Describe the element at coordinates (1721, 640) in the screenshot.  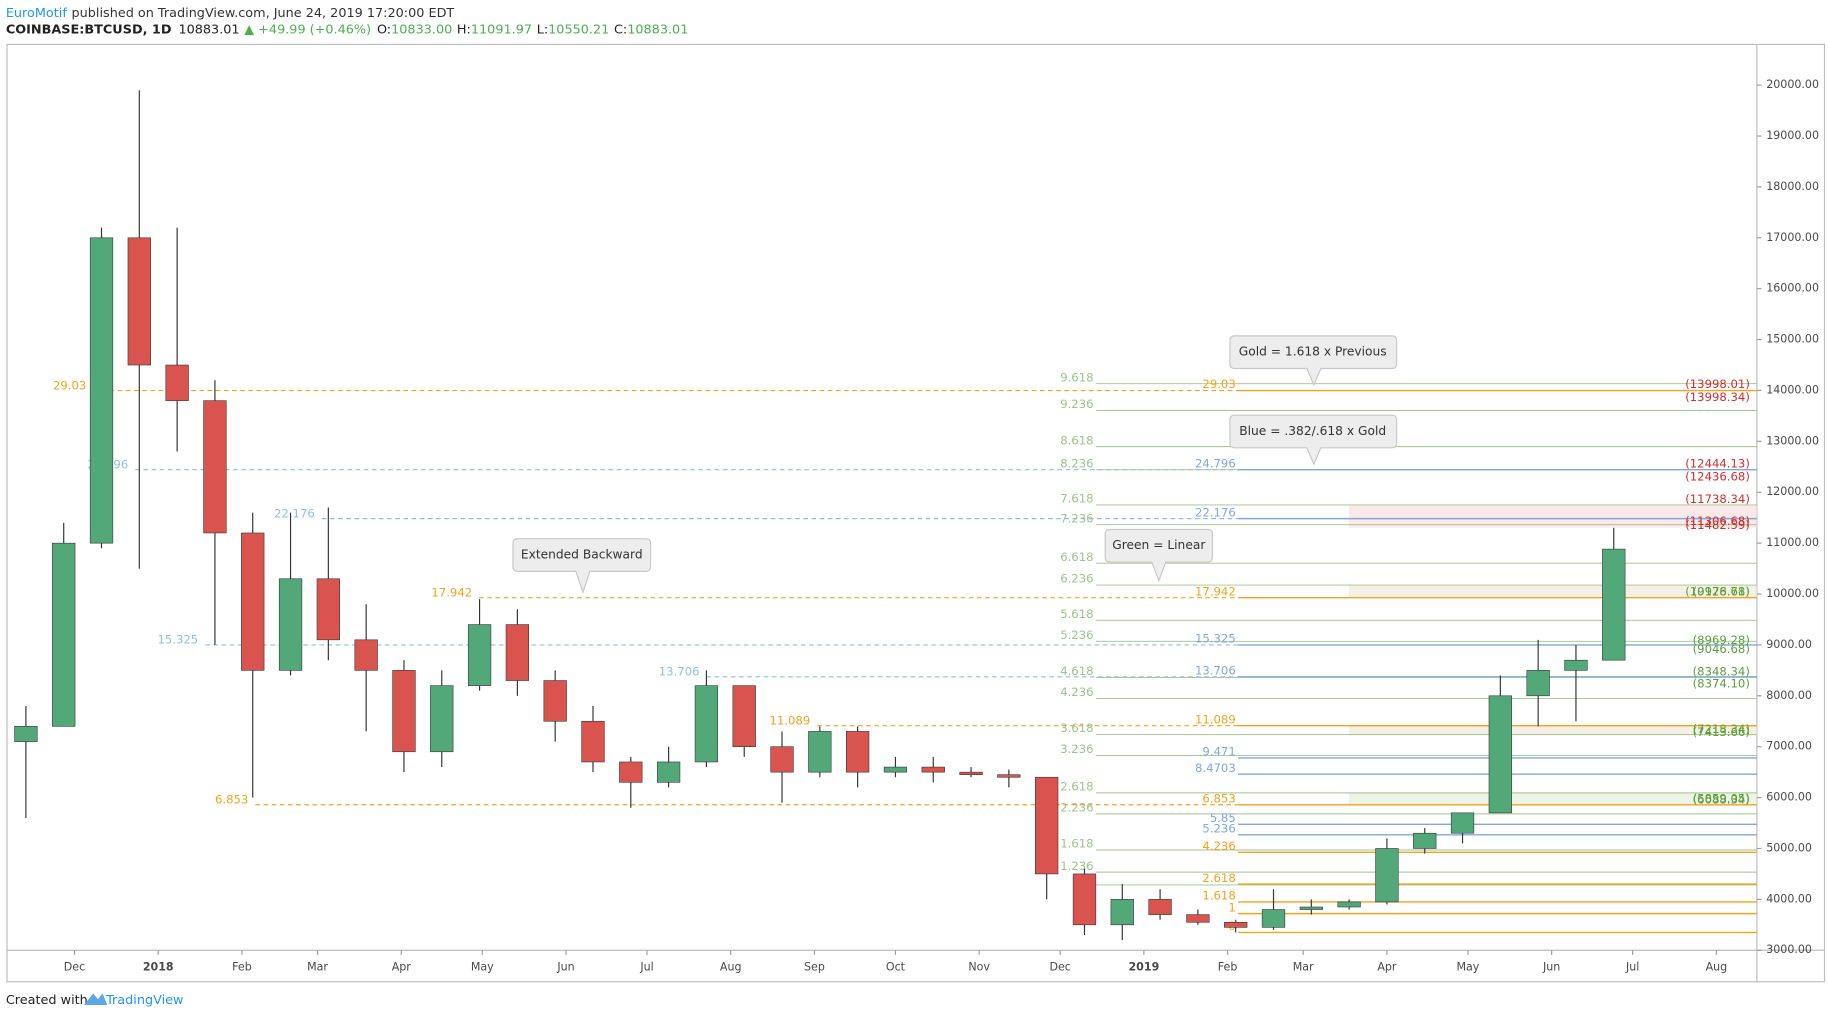
I see `price-label: (8969.28)` at that location.